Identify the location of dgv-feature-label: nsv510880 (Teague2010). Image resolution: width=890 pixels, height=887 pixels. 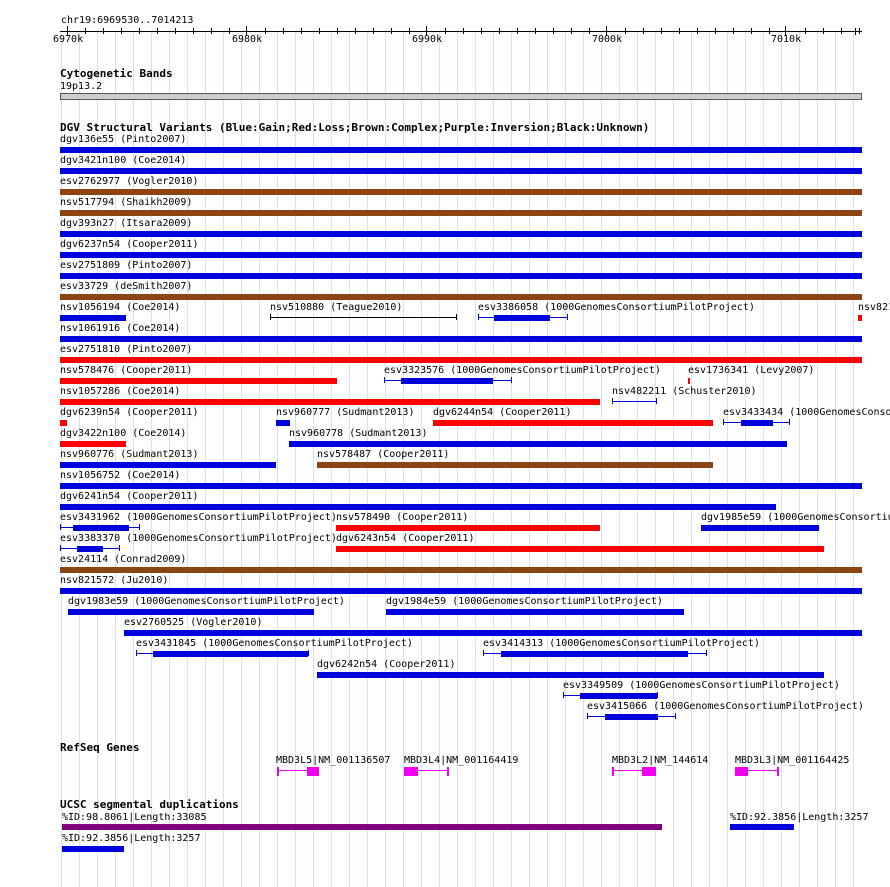
(336, 307).